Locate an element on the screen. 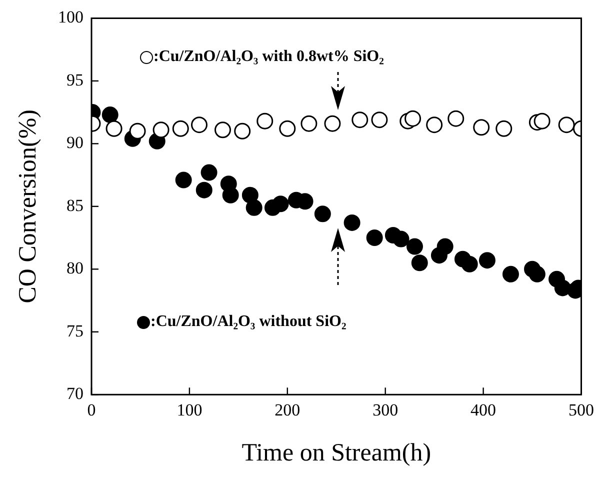 Image resolution: width=600 pixels, height=481 pixels. y-axis-title: CO Conversion(%) is located at coordinates (28, 207).